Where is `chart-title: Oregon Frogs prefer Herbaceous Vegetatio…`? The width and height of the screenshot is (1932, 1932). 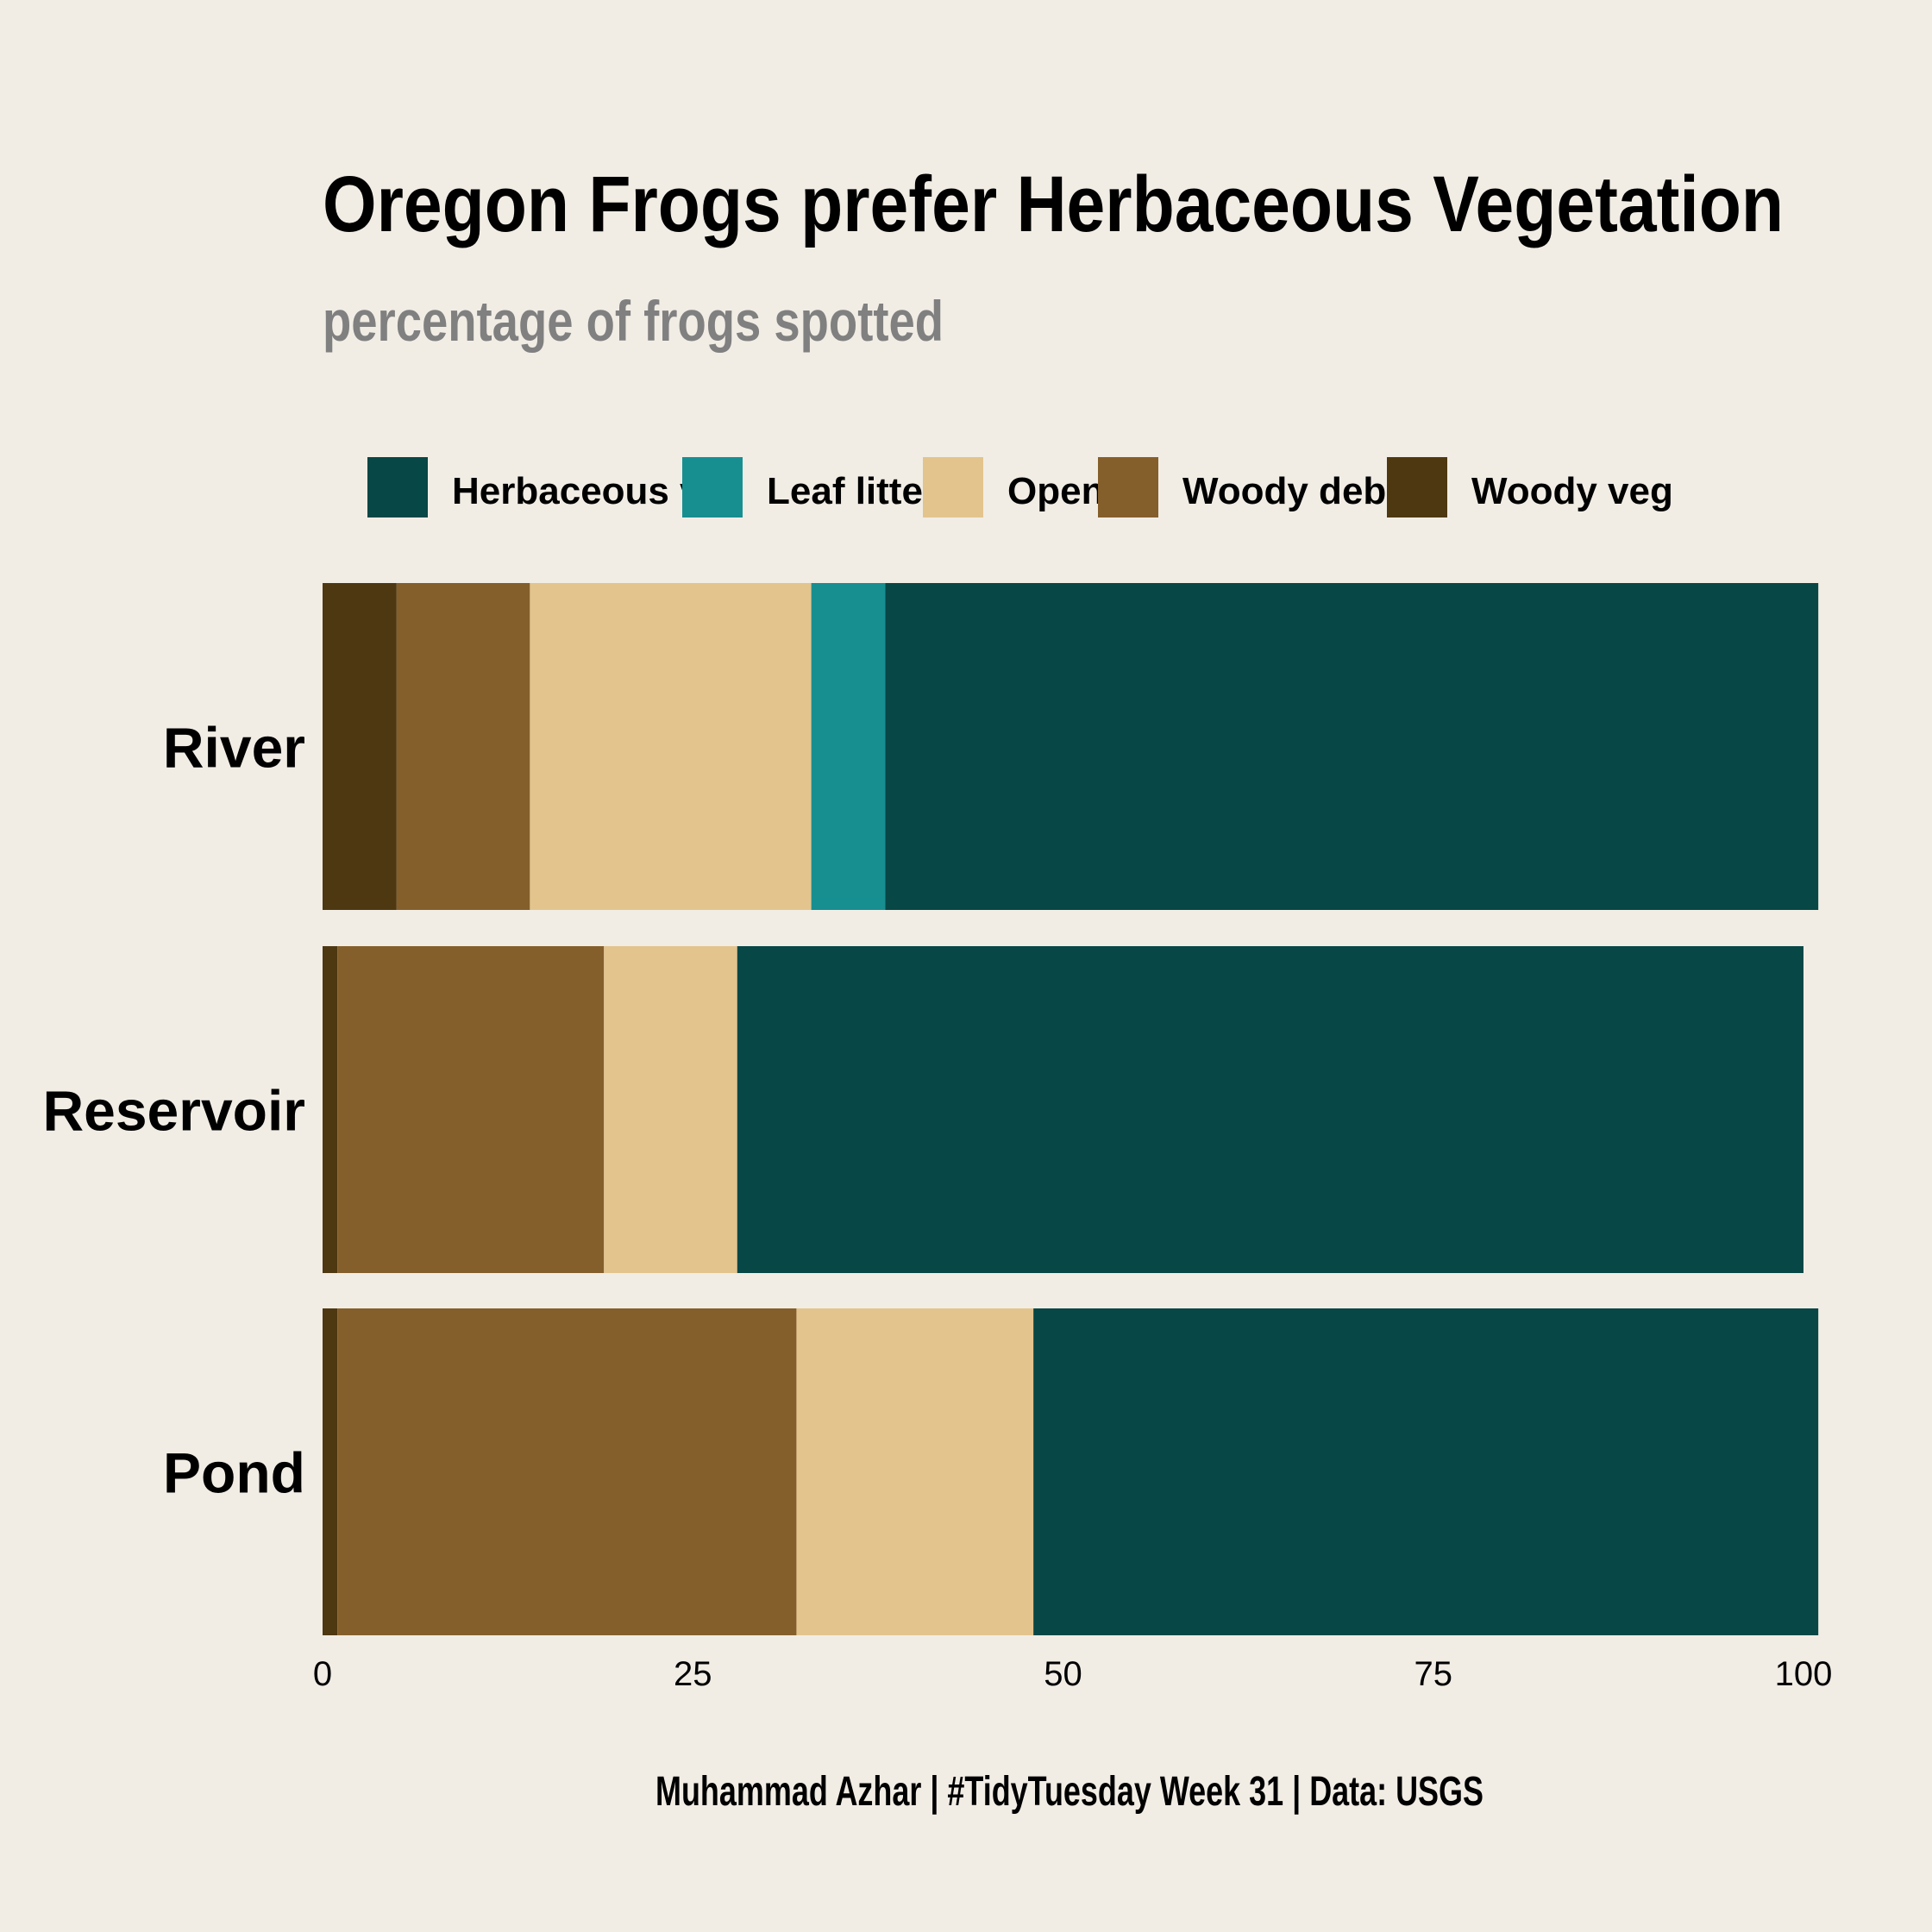 chart-title: Oregon Frogs prefer Herbaceous Vegetatio… is located at coordinates (1054, 204).